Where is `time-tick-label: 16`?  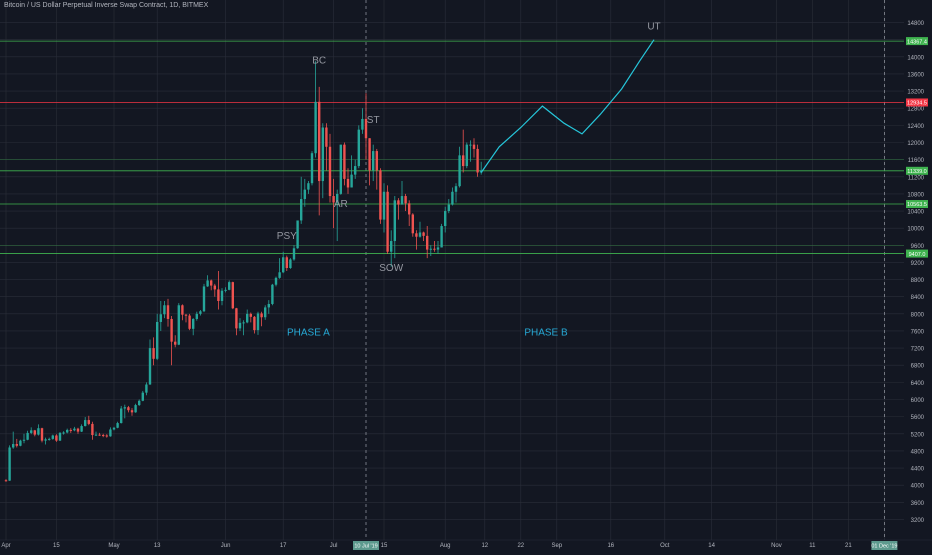
time-tick-label: 16 is located at coordinates (610, 546).